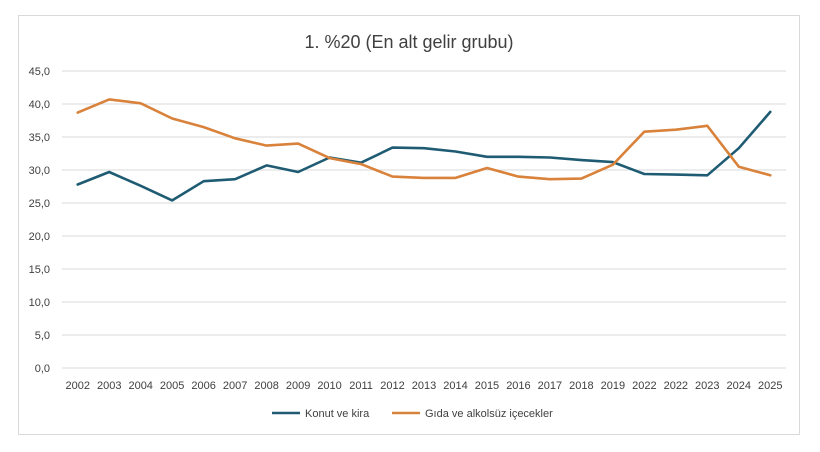 This screenshot has height=452, width=820. Describe the element at coordinates (140, 386) in the screenshot. I see `x-tick-label: 2004` at that location.